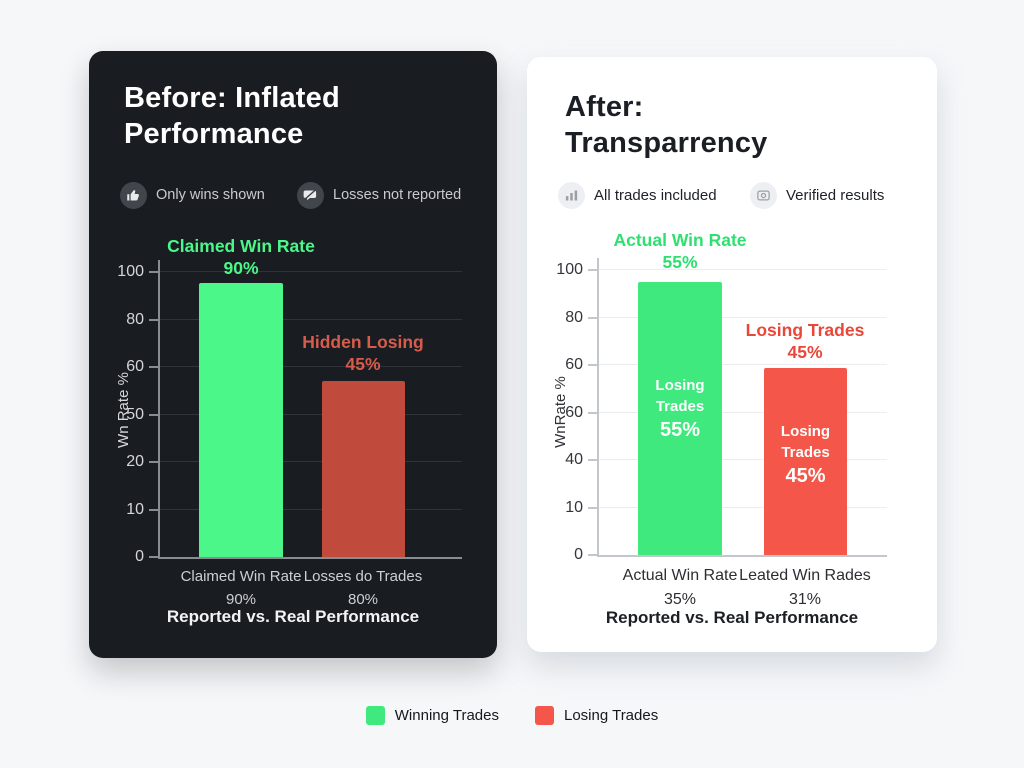 The width and height of the screenshot is (1024, 768). Describe the element at coordinates (375, 715) in the screenshot. I see `winning-trades-swatch` at that location.